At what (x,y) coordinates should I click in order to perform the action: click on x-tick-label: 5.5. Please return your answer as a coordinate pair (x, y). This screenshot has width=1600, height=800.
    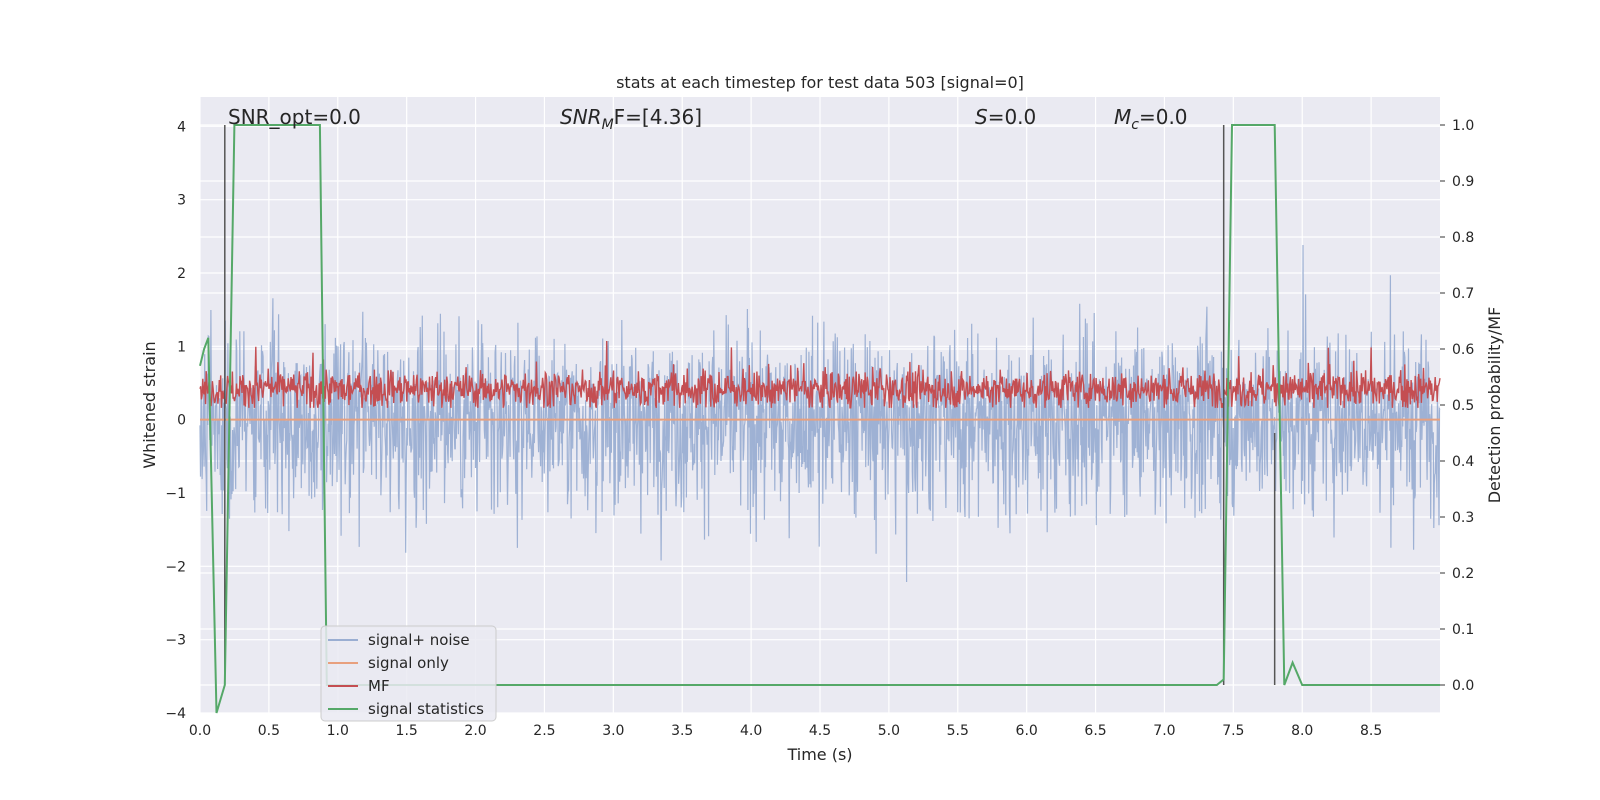
    Looking at the image, I should click on (958, 731).